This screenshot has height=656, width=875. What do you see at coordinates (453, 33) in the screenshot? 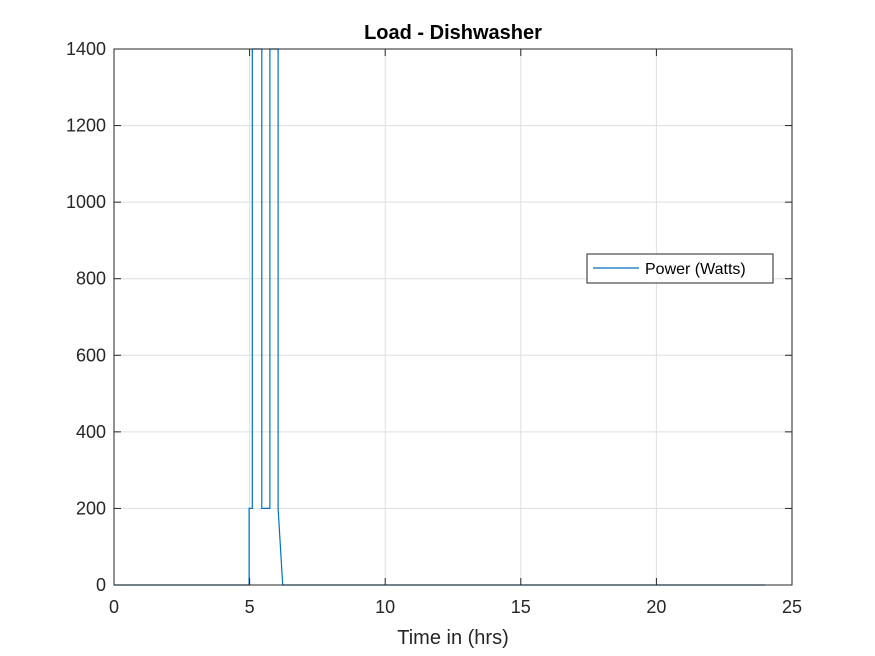
I see `chart-title: Load - Dishwasher` at bounding box center [453, 33].